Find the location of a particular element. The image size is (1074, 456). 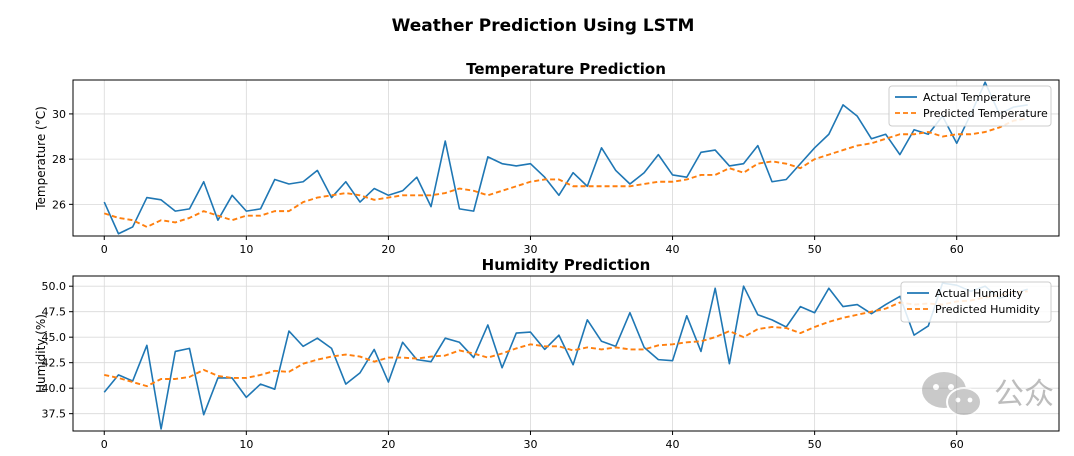

humidity-chart-title: Humidity Prediction is located at coordinates (566, 265).